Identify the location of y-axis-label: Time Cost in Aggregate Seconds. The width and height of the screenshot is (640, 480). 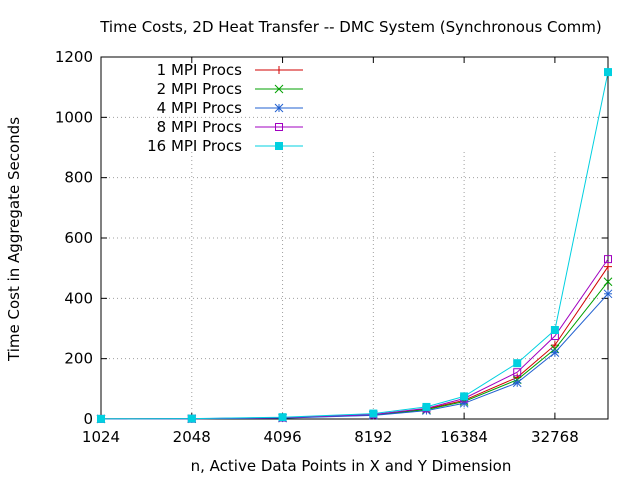
(14, 239).